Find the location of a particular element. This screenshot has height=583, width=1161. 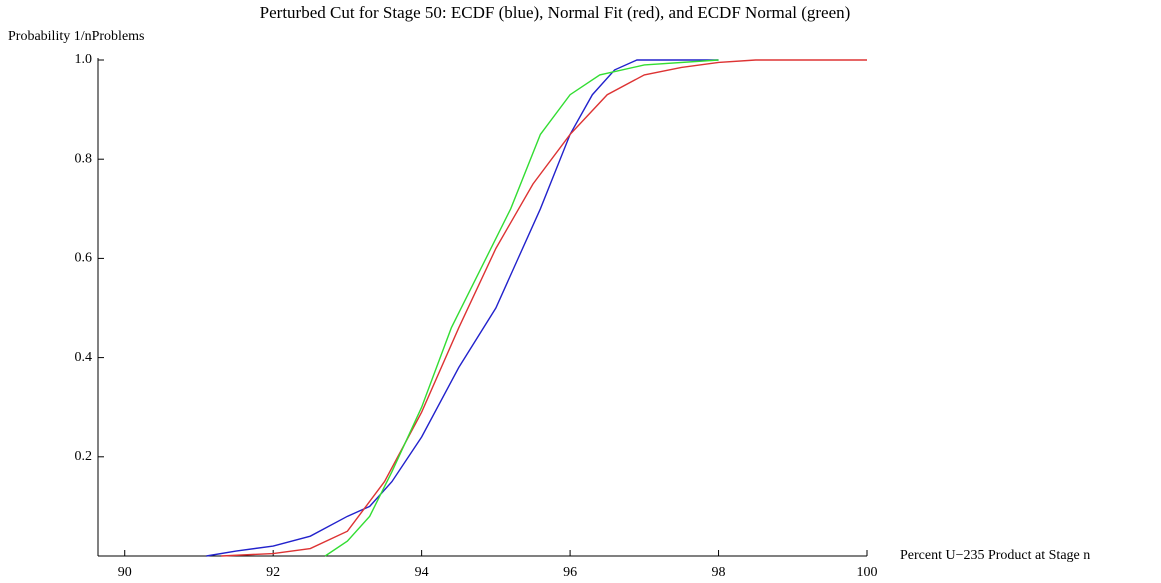

y-tick-label: 0.4 is located at coordinates (84, 357).